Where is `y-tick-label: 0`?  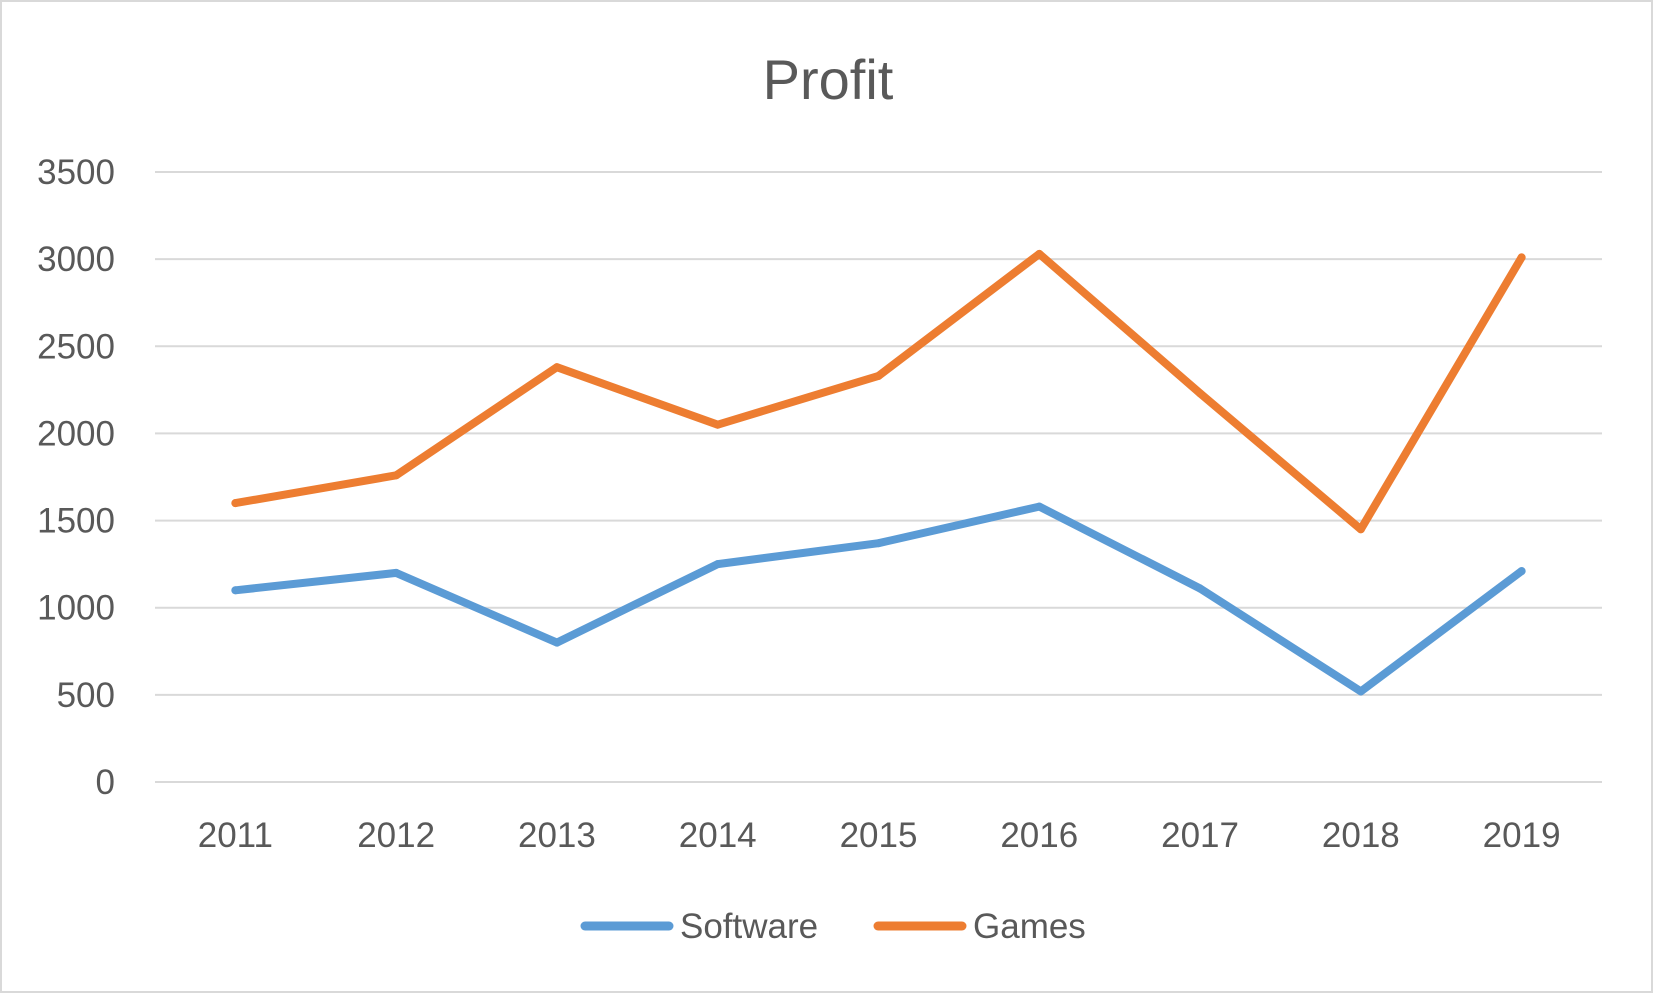
y-tick-label: 0 is located at coordinates (105, 782).